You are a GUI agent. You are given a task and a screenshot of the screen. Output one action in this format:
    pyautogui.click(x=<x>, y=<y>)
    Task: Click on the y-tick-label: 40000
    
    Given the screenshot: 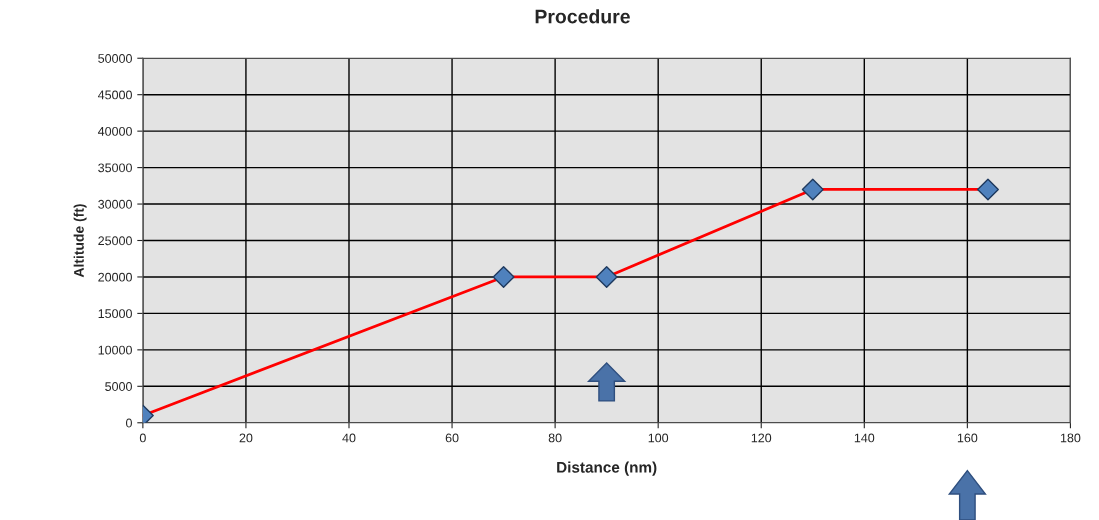 What is the action you would take?
    pyautogui.click(x=114, y=131)
    